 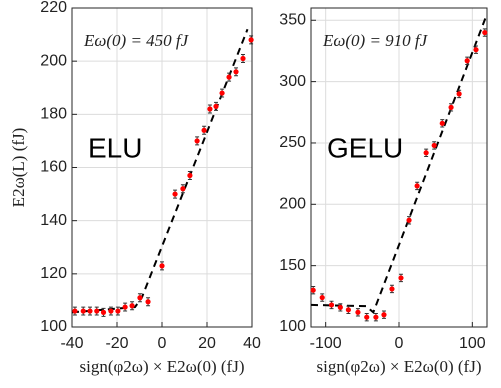 I want to click on y-tick-label: 300, so click(x=292, y=81).